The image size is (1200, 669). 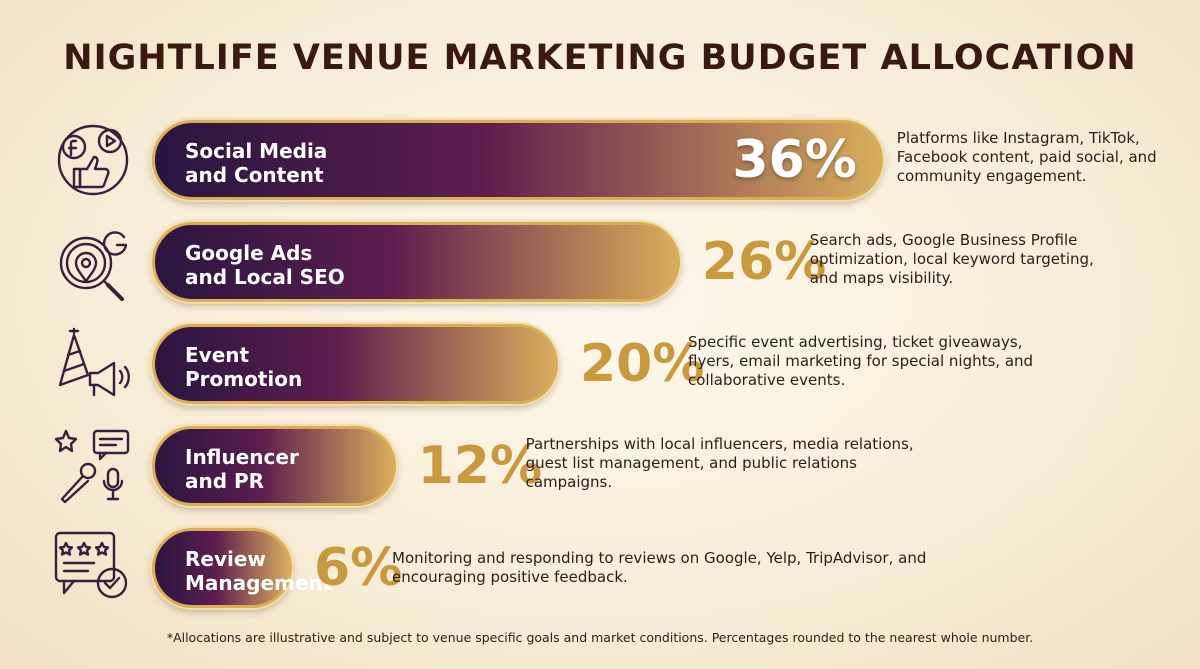 I want to click on data-label: 20%, so click(x=642, y=364).